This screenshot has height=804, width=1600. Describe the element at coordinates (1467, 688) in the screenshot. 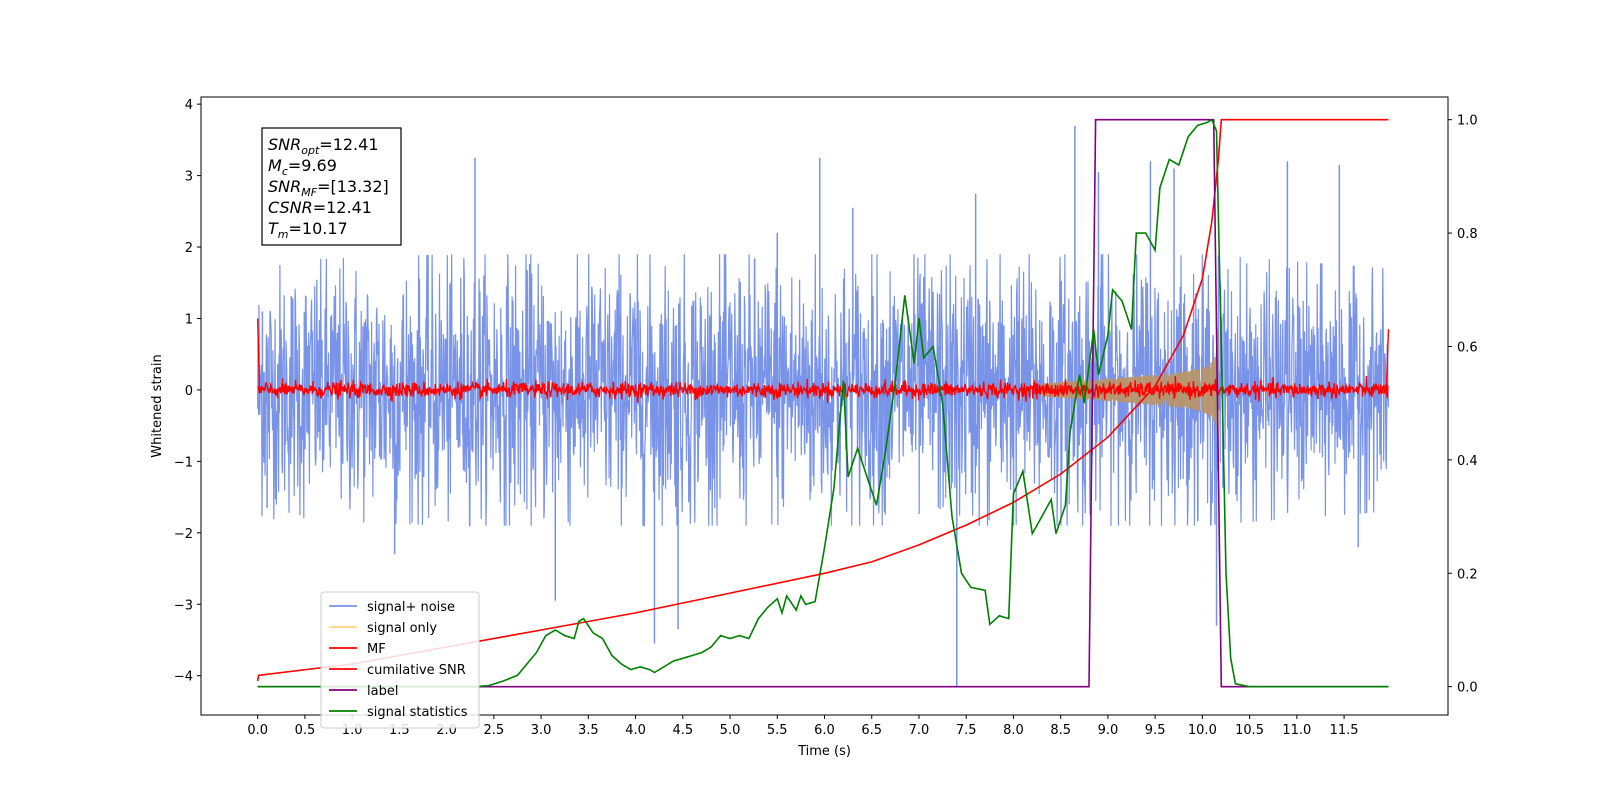

I see `y-right-tick-label: 0.0` at that location.